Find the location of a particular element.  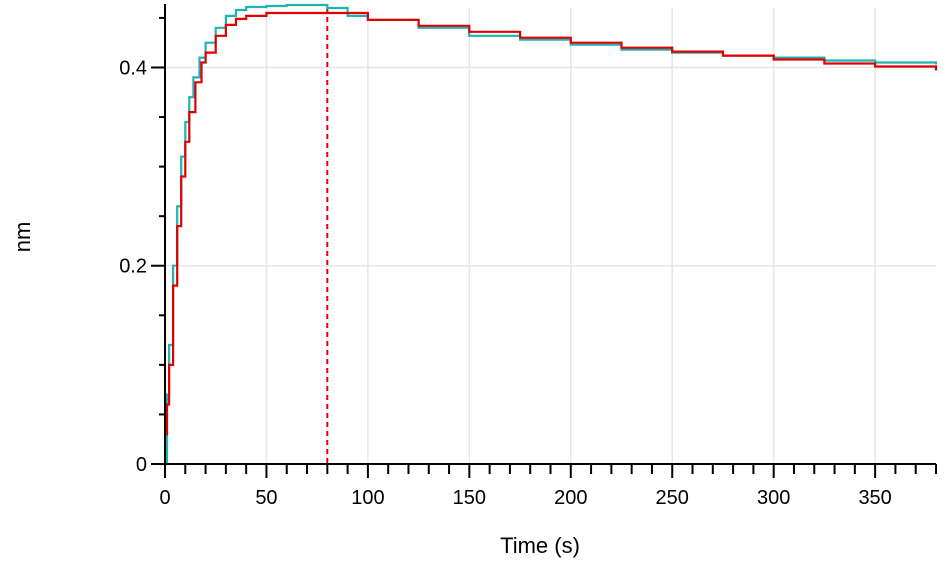

x-axis-title: Time (s) is located at coordinates (540, 545).